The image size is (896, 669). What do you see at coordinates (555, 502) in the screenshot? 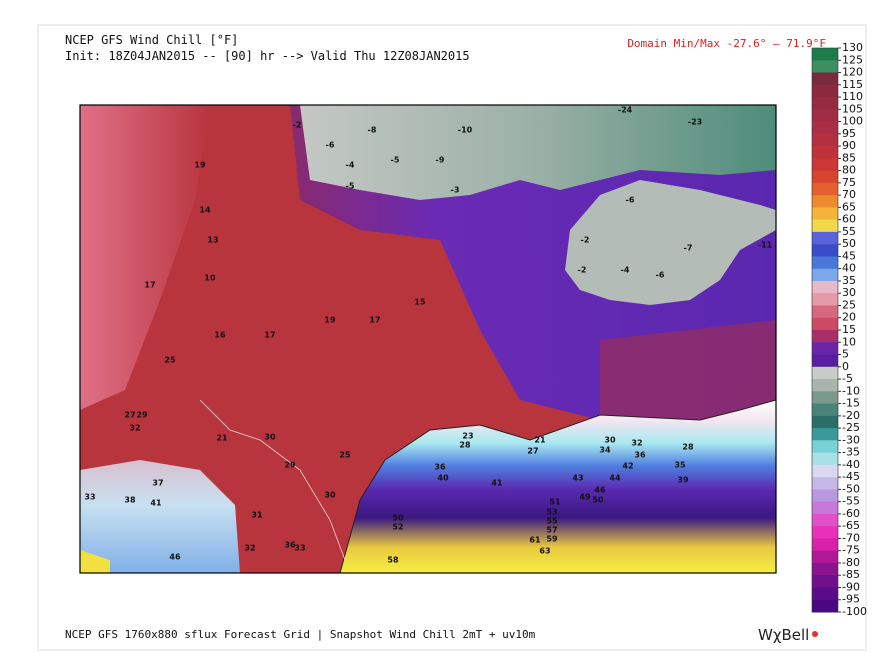
I see `map-value: 51` at bounding box center [555, 502].